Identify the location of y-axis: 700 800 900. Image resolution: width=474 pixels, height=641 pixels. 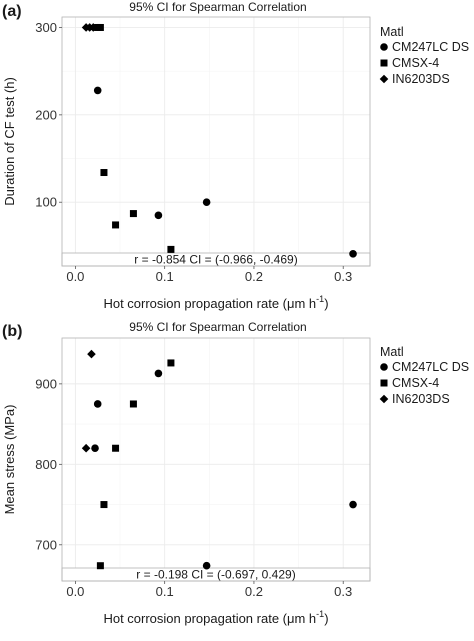
(48, 464).